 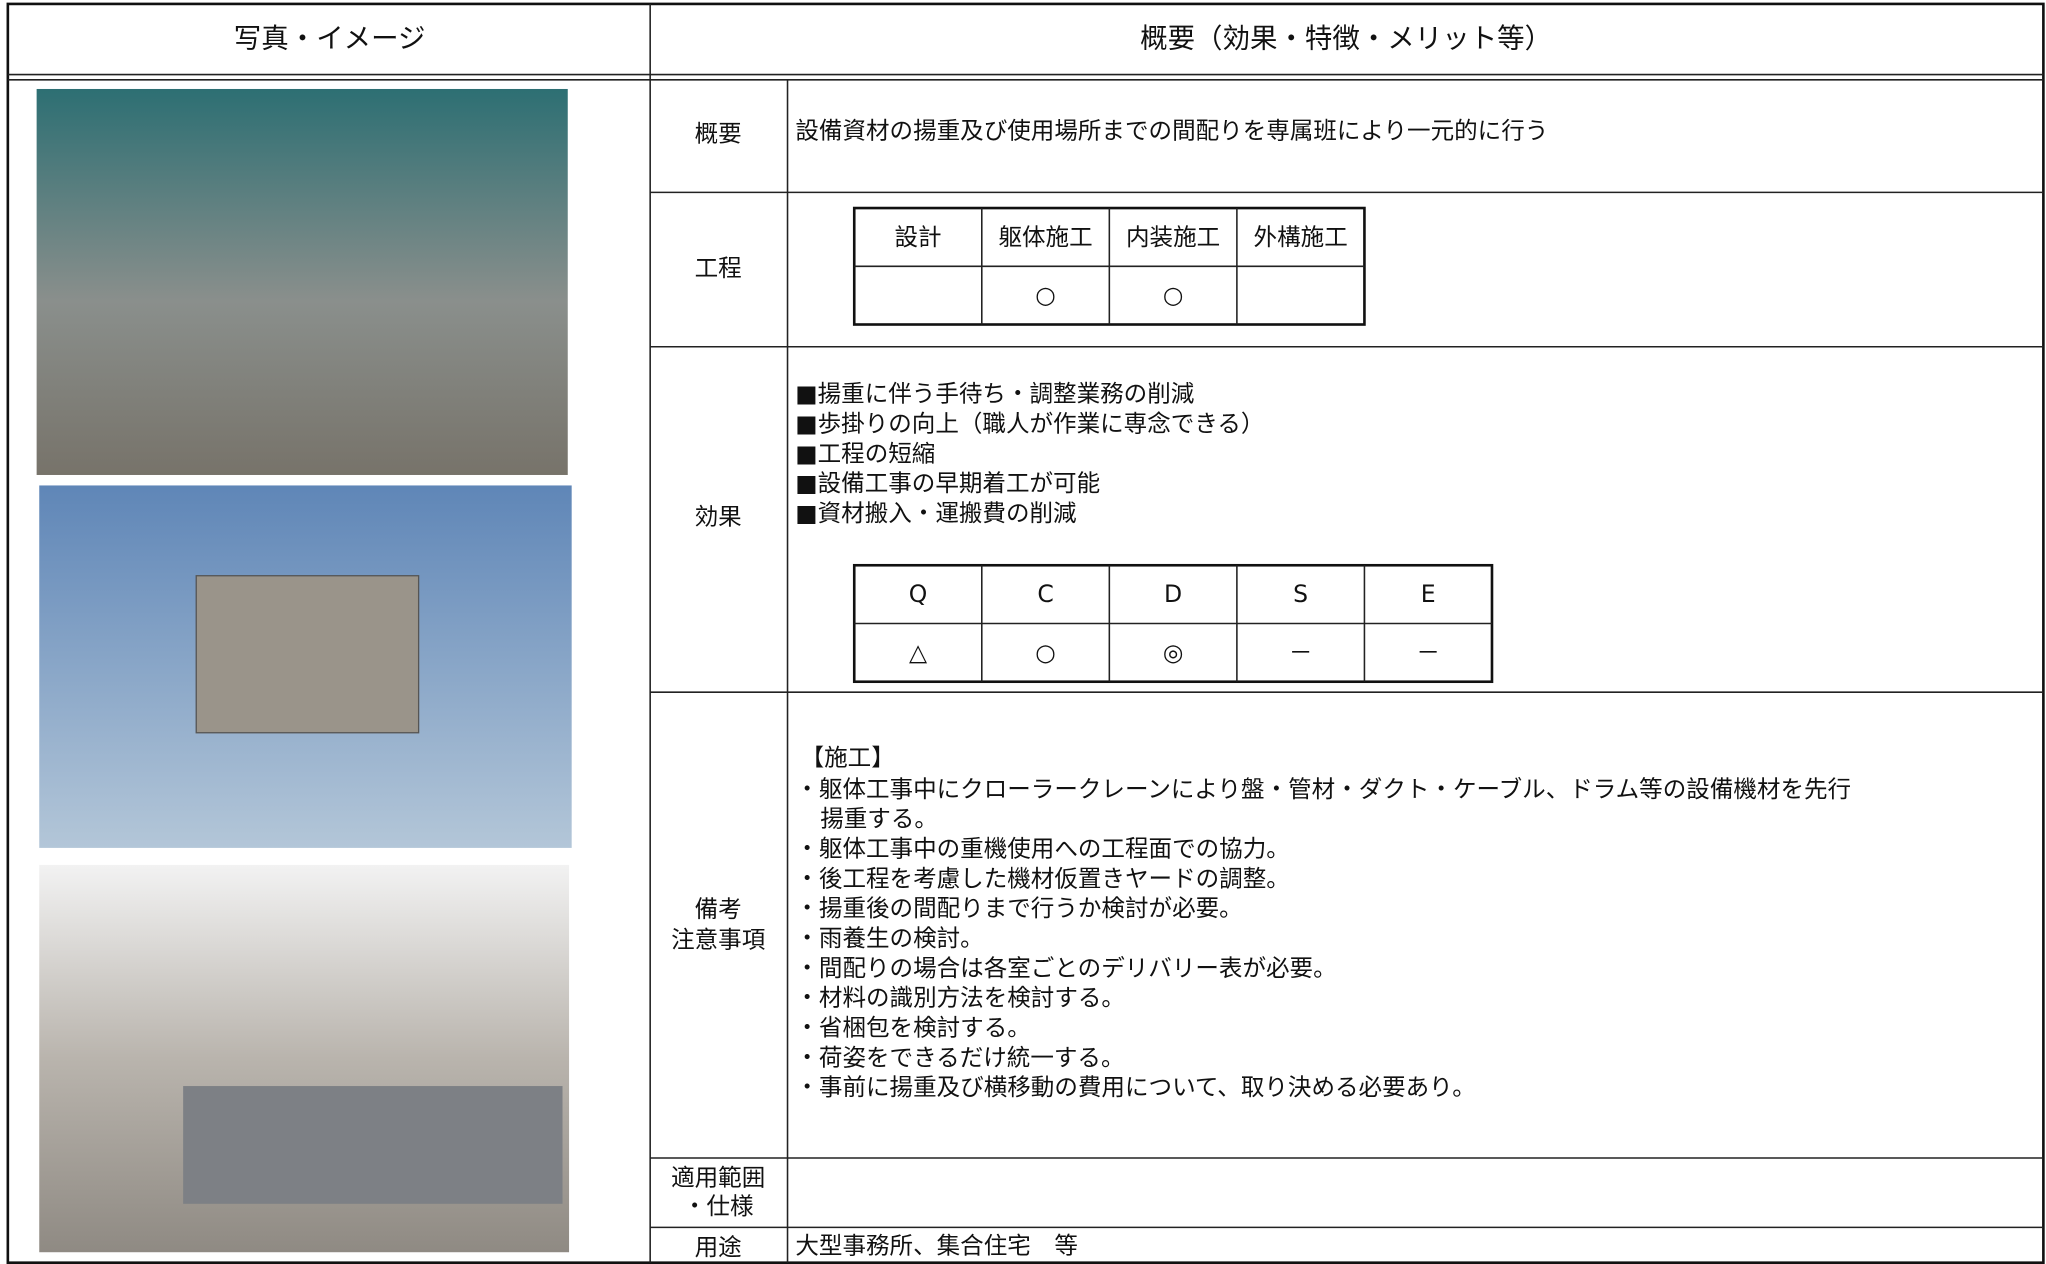 What do you see at coordinates (918, 652) in the screenshot?
I see `table-cell: △` at bounding box center [918, 652].